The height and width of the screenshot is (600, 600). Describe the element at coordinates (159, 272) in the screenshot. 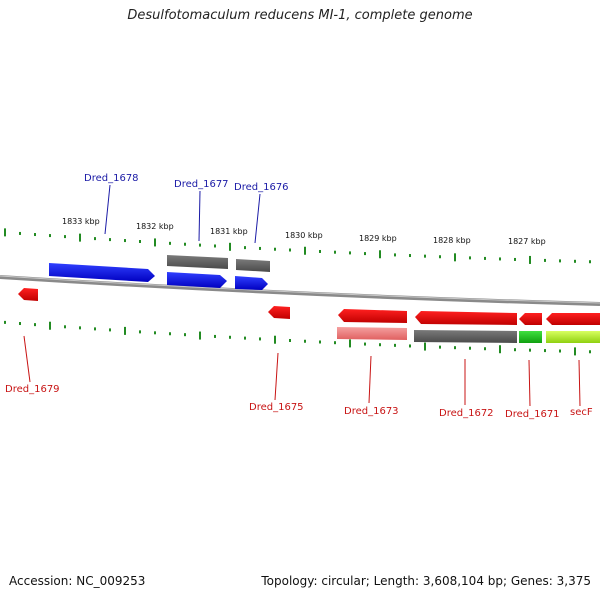

I see `forward-genes` at that location.